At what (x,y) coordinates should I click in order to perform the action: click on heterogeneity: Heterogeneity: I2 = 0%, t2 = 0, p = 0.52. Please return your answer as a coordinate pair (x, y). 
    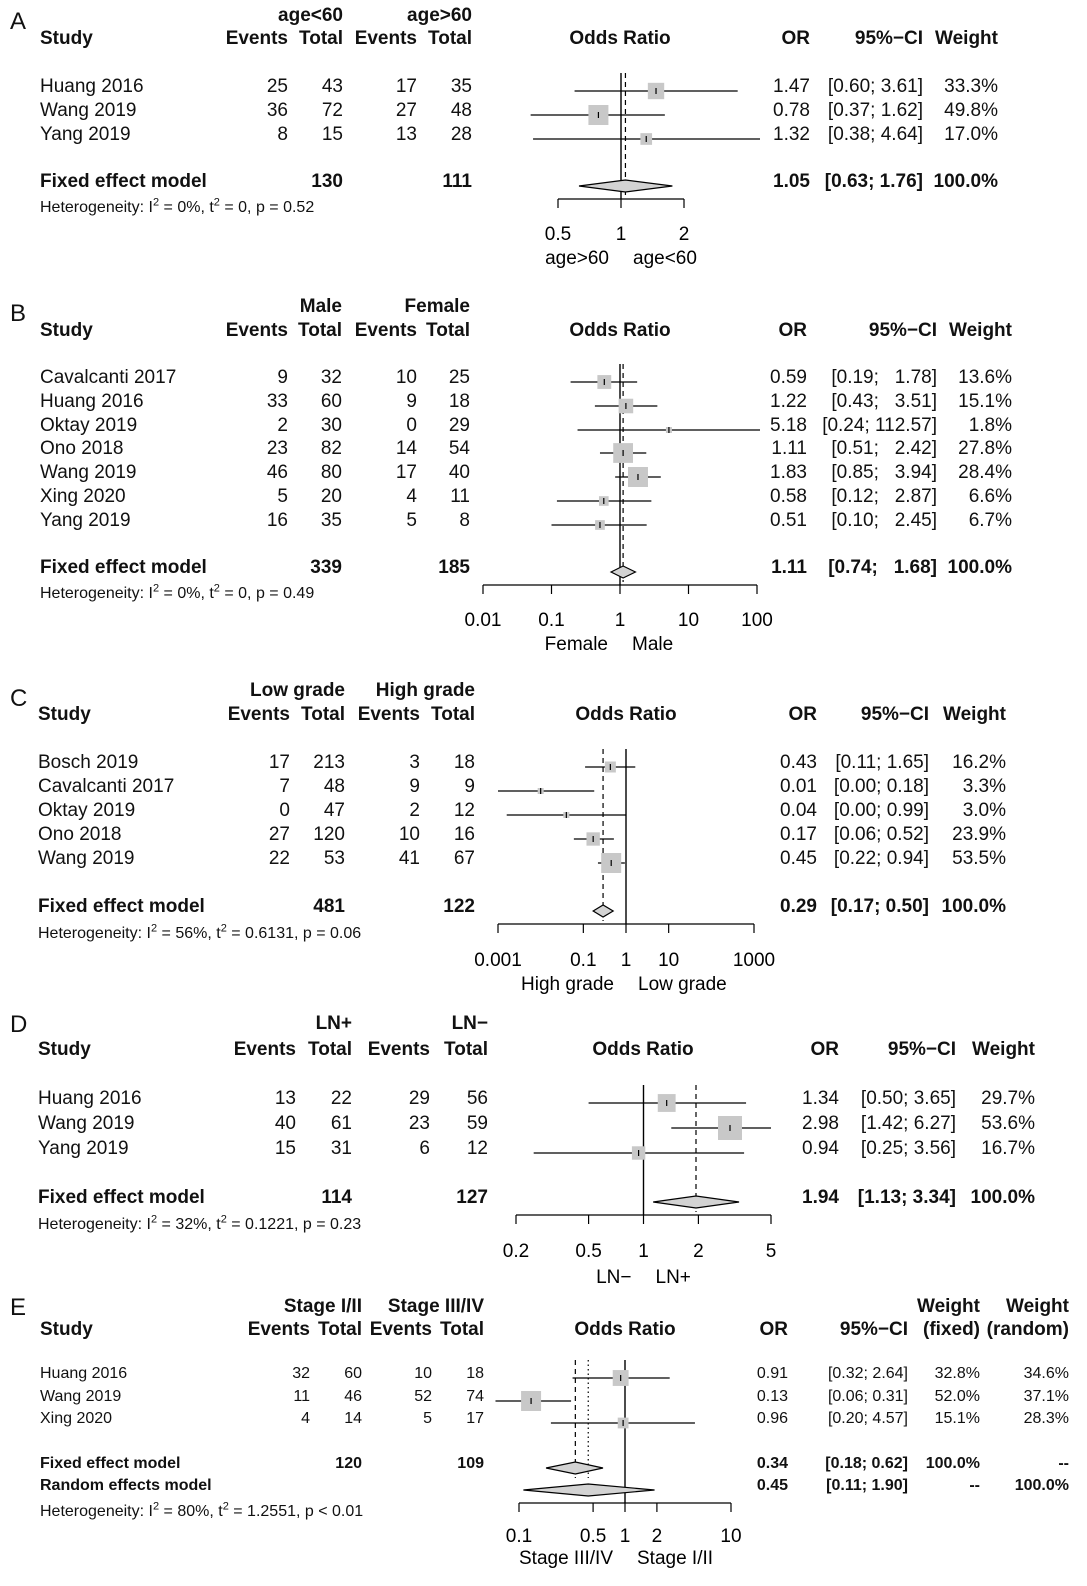
    Looking at the image, I should click on (177, 206).